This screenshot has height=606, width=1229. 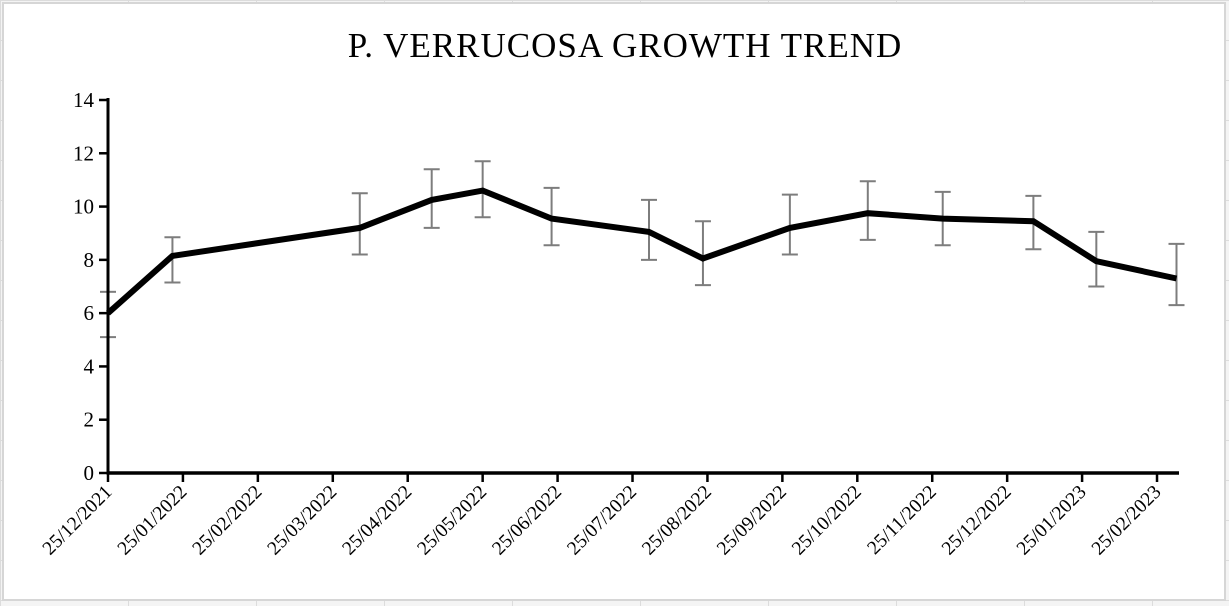 What do you see at coordinates (1127, 521) in the screenshot?
I see `x-tick-label: 25/02/2023` at bounding box center [1127, 521].